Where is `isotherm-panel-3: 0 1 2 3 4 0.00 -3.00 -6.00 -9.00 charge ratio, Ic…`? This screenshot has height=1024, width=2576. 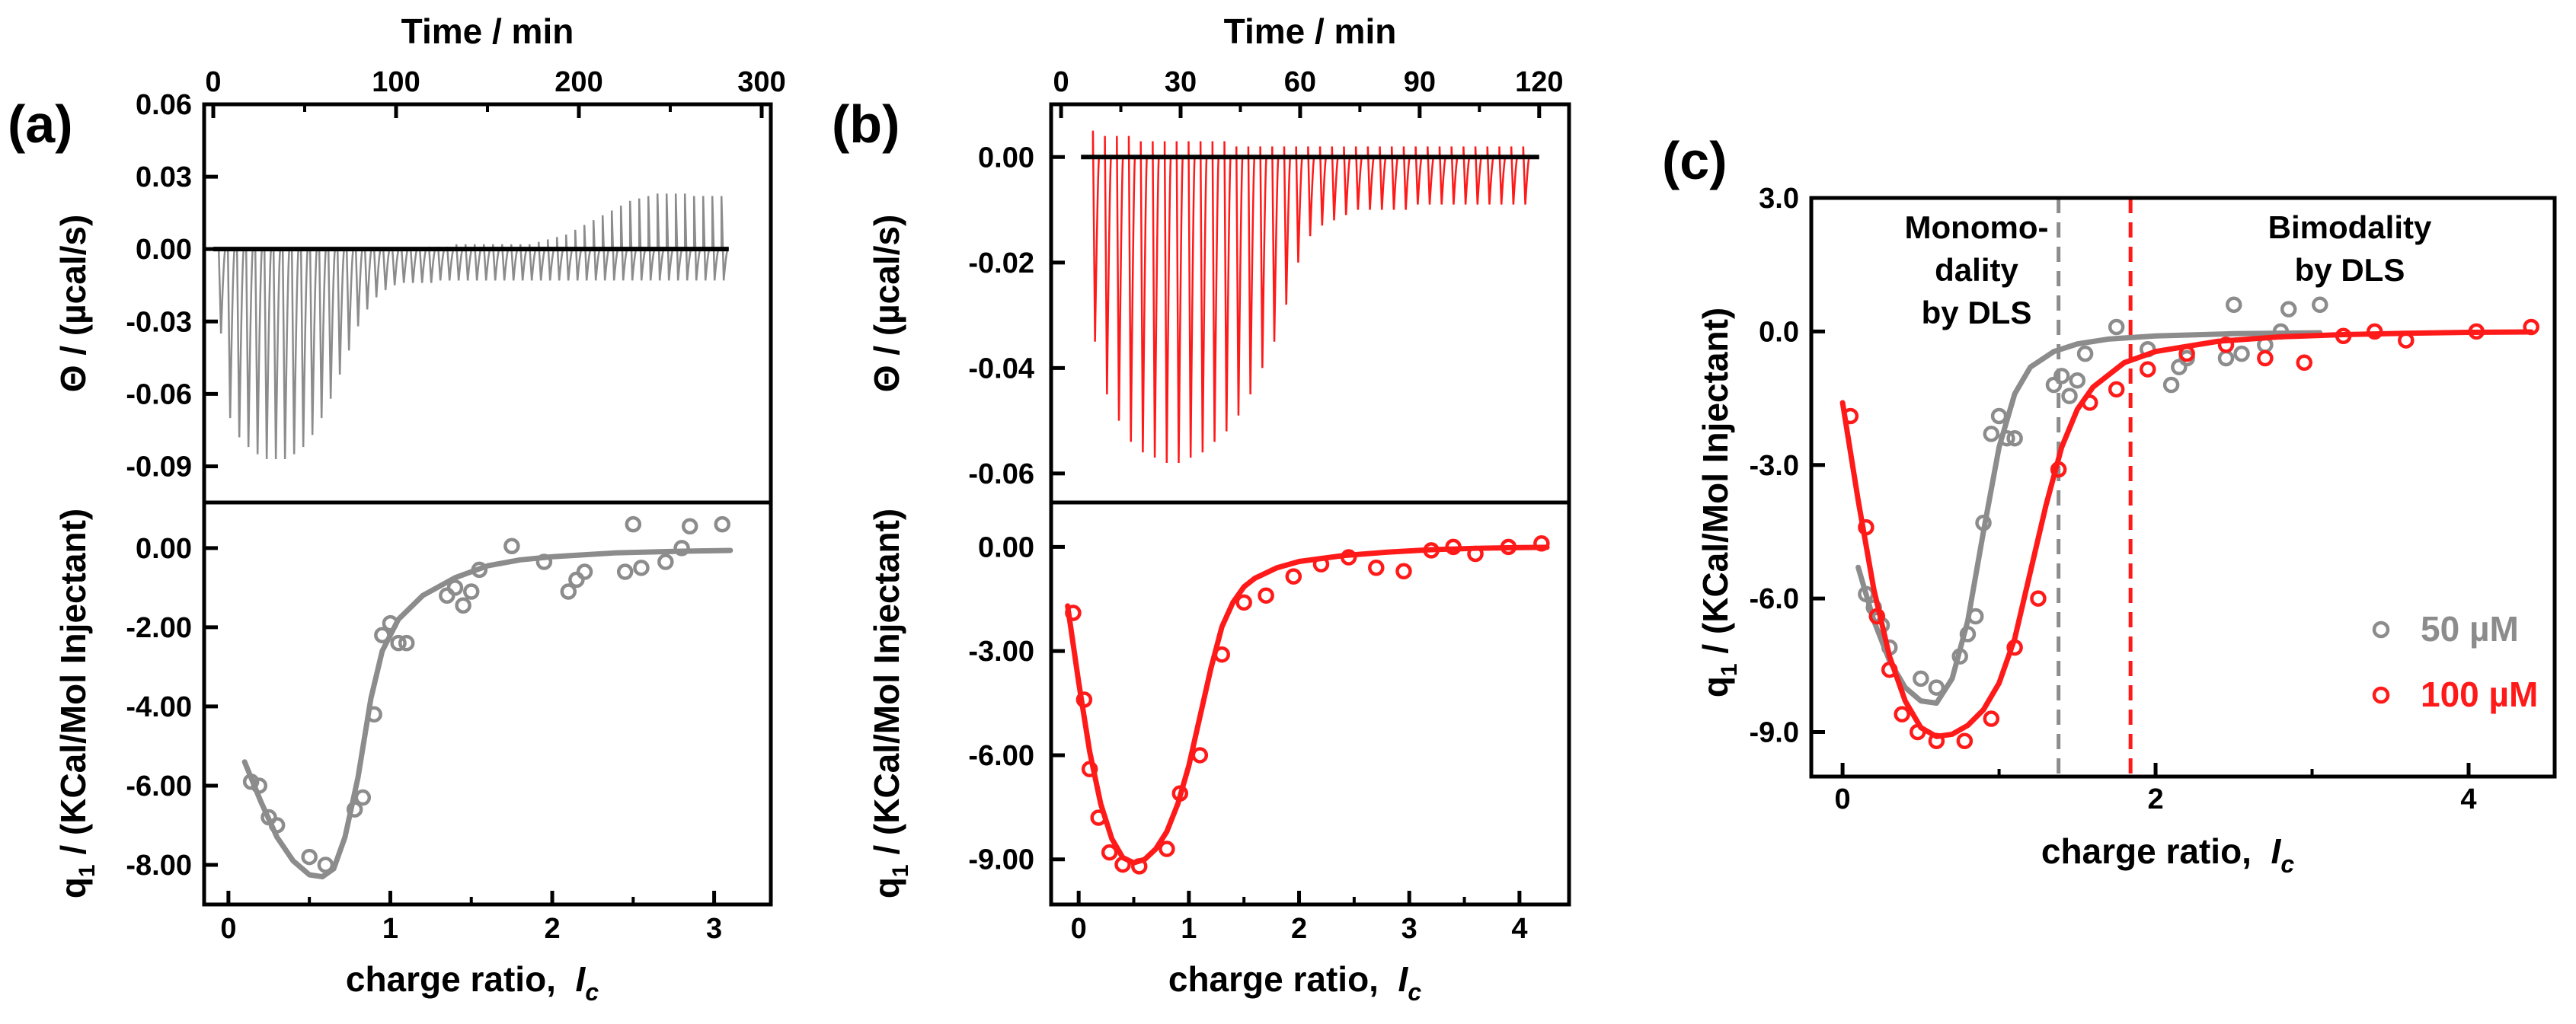
isotherm-panel-3: 0 1 2 3 4 0.00 -3.00 -6.00 -9.00 charge ratio, Ic… is located at coordinates (1219, 753).